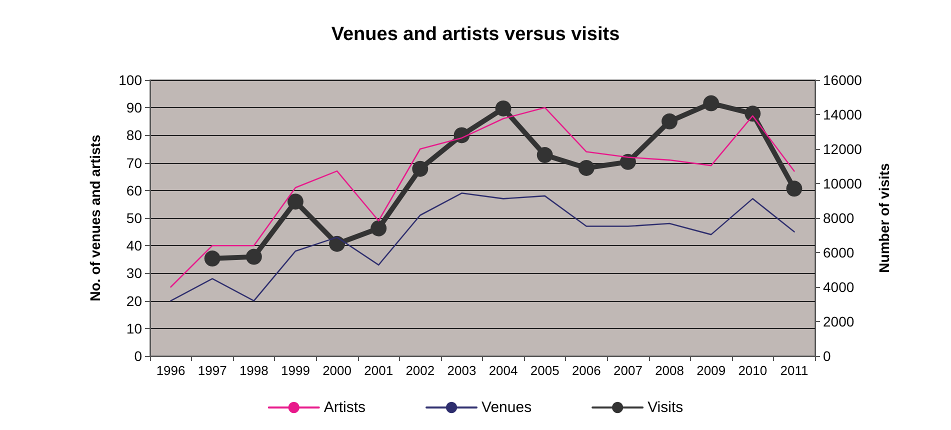 Image resolution: width=951 pixels, height=430 pixels. Describe the element at coordinates (628, 370) in the screenshot. I see `x-tick-label: 2007` at that location.